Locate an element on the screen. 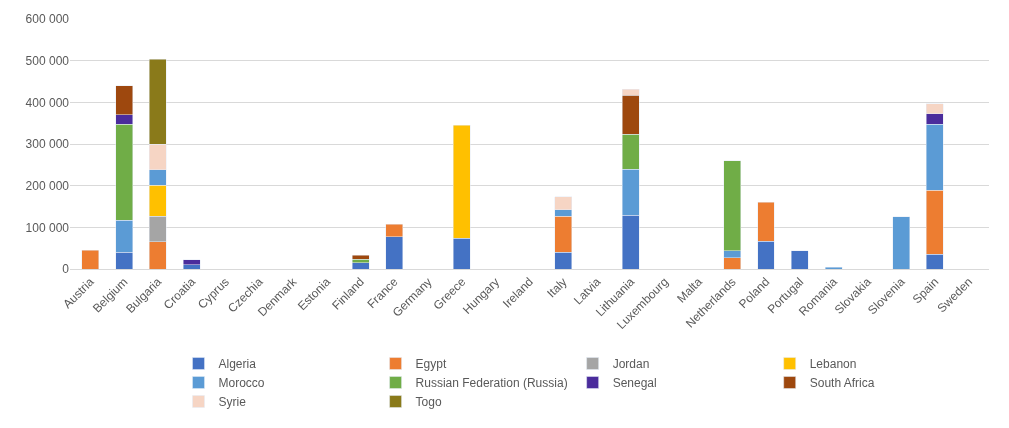 Image resolution: width=1009 pixels, height=428 pixels. legend-label: Lebanon is located at coordinates (833, 364).